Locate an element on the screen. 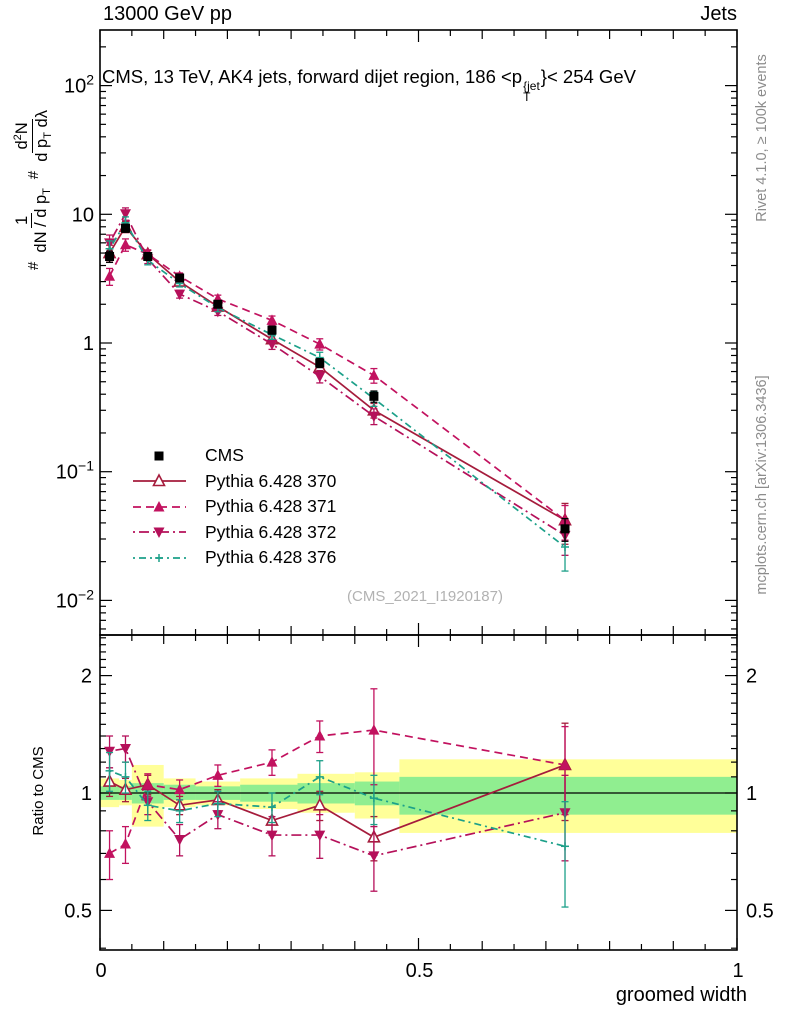 The height and width of the screenshot is (1024, 786). legend-label-pythia-370: Pythia 6.428 370 is located at coordinates (271, 480).